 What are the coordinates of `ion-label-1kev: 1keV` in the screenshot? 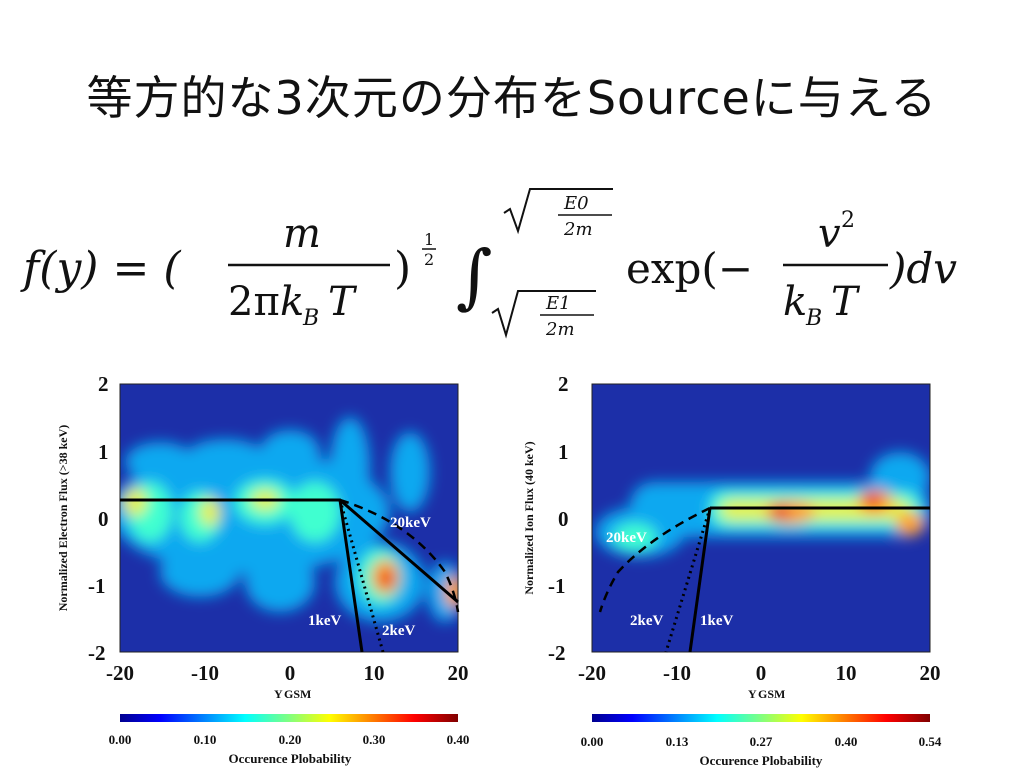 It's located at (717, 621).